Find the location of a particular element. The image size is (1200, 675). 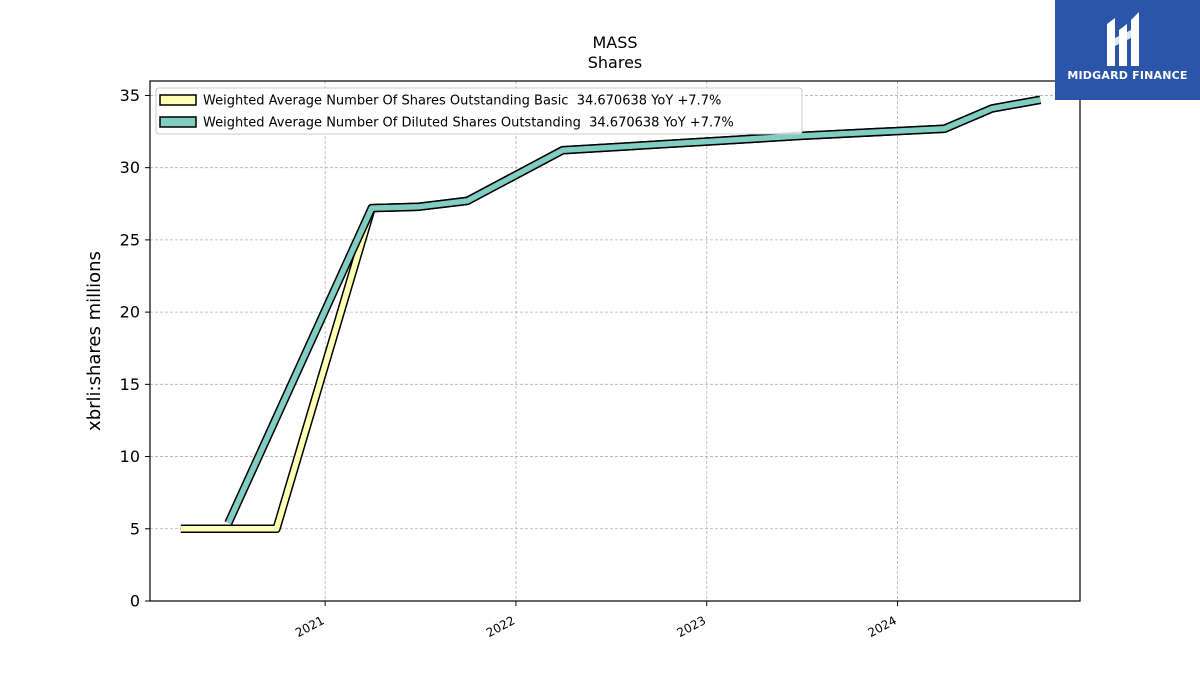

x-axis: 2021 2022 2023 2024 is located at coordinates (596, 620).